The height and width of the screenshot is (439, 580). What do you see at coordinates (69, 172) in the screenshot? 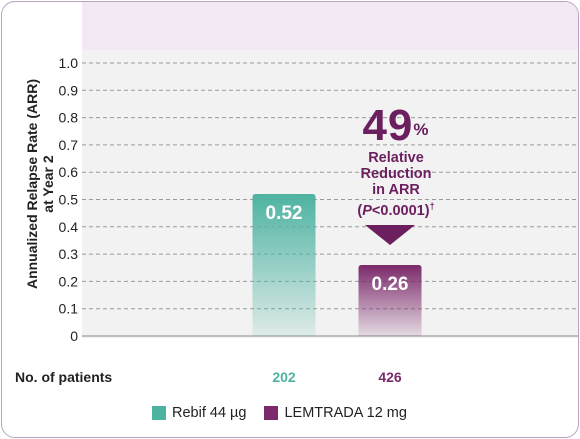
I see `y-tick-label: 0.6` at bounding box center [69, 172].